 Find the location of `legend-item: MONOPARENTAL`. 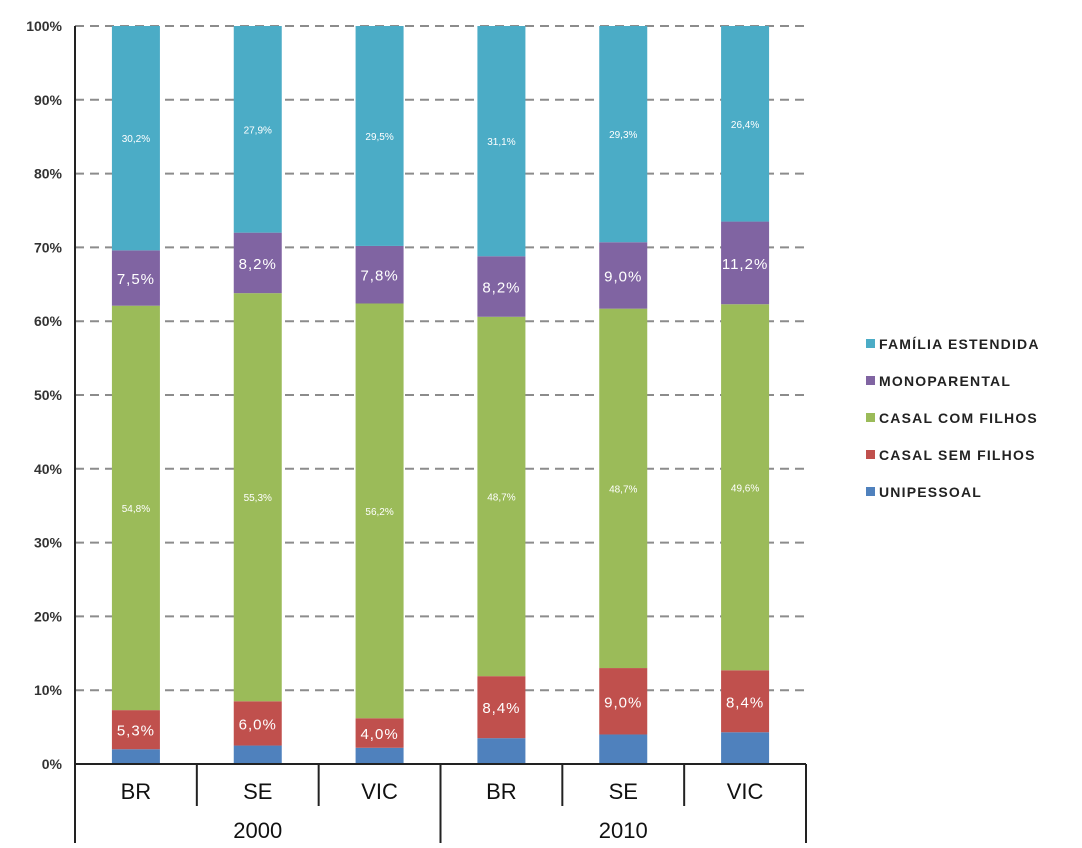

legend-item: MONOPARENTAL is located at coordinates (953, 380).